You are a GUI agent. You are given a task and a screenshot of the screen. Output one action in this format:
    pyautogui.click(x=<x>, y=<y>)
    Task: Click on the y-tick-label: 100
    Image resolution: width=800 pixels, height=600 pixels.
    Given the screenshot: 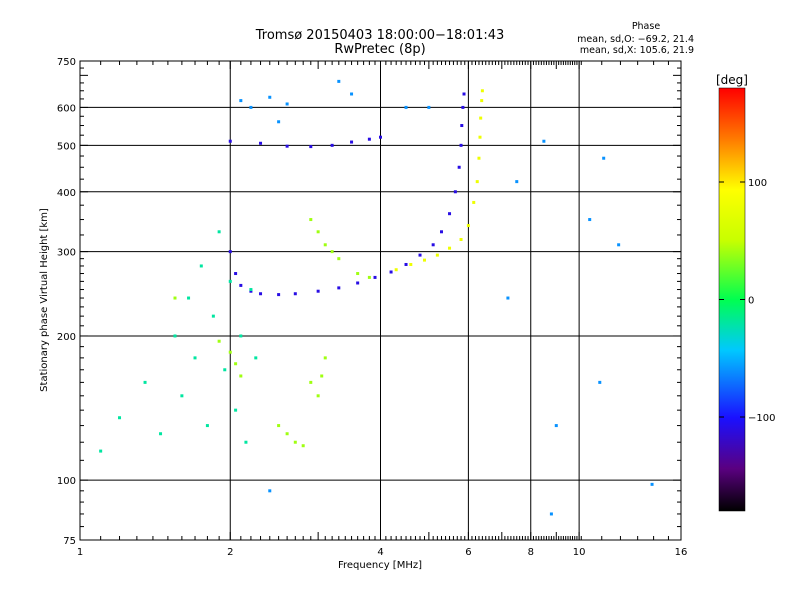 What is the action you would take?
    pyautogui.click(x=66, y=481)
    